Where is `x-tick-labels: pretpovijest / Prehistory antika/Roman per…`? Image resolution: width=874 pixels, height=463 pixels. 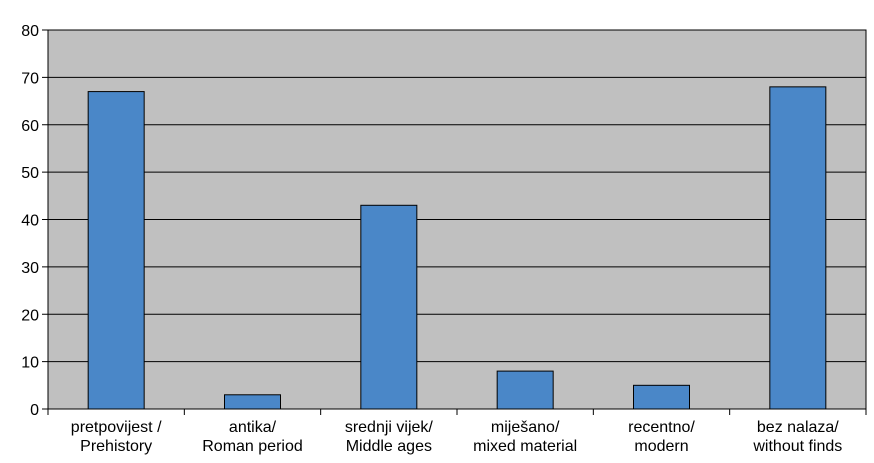
x-tick-labels: pretpovijest / Prehistory antika/Roman per… is located at coordinates (456, 437).